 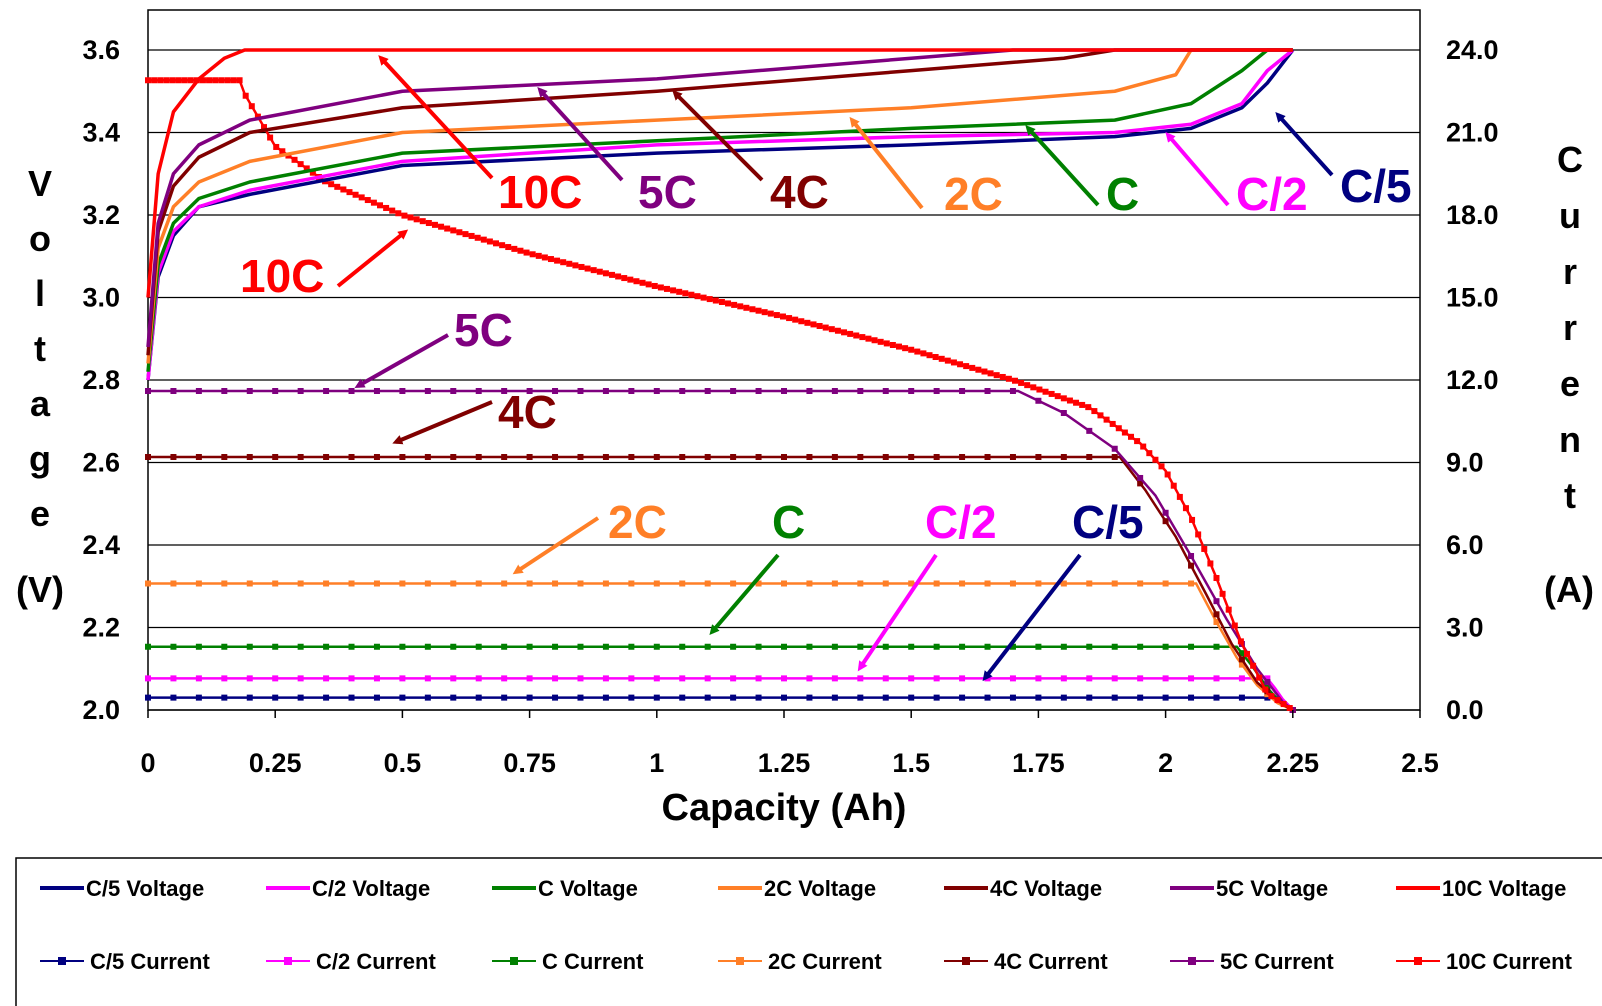 What do you see at coordinates (1197, 169) in the screenshot?
I see `arrow-c2-voltage` at bounding box center [1197, 169].